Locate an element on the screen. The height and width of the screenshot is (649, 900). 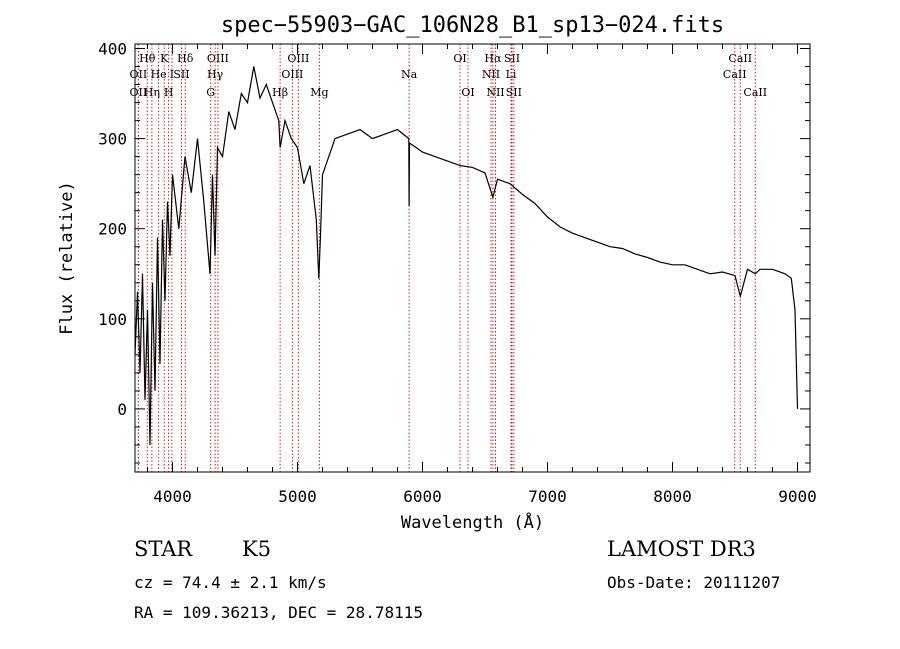
line-label: I is located at coordinates (172, 74).